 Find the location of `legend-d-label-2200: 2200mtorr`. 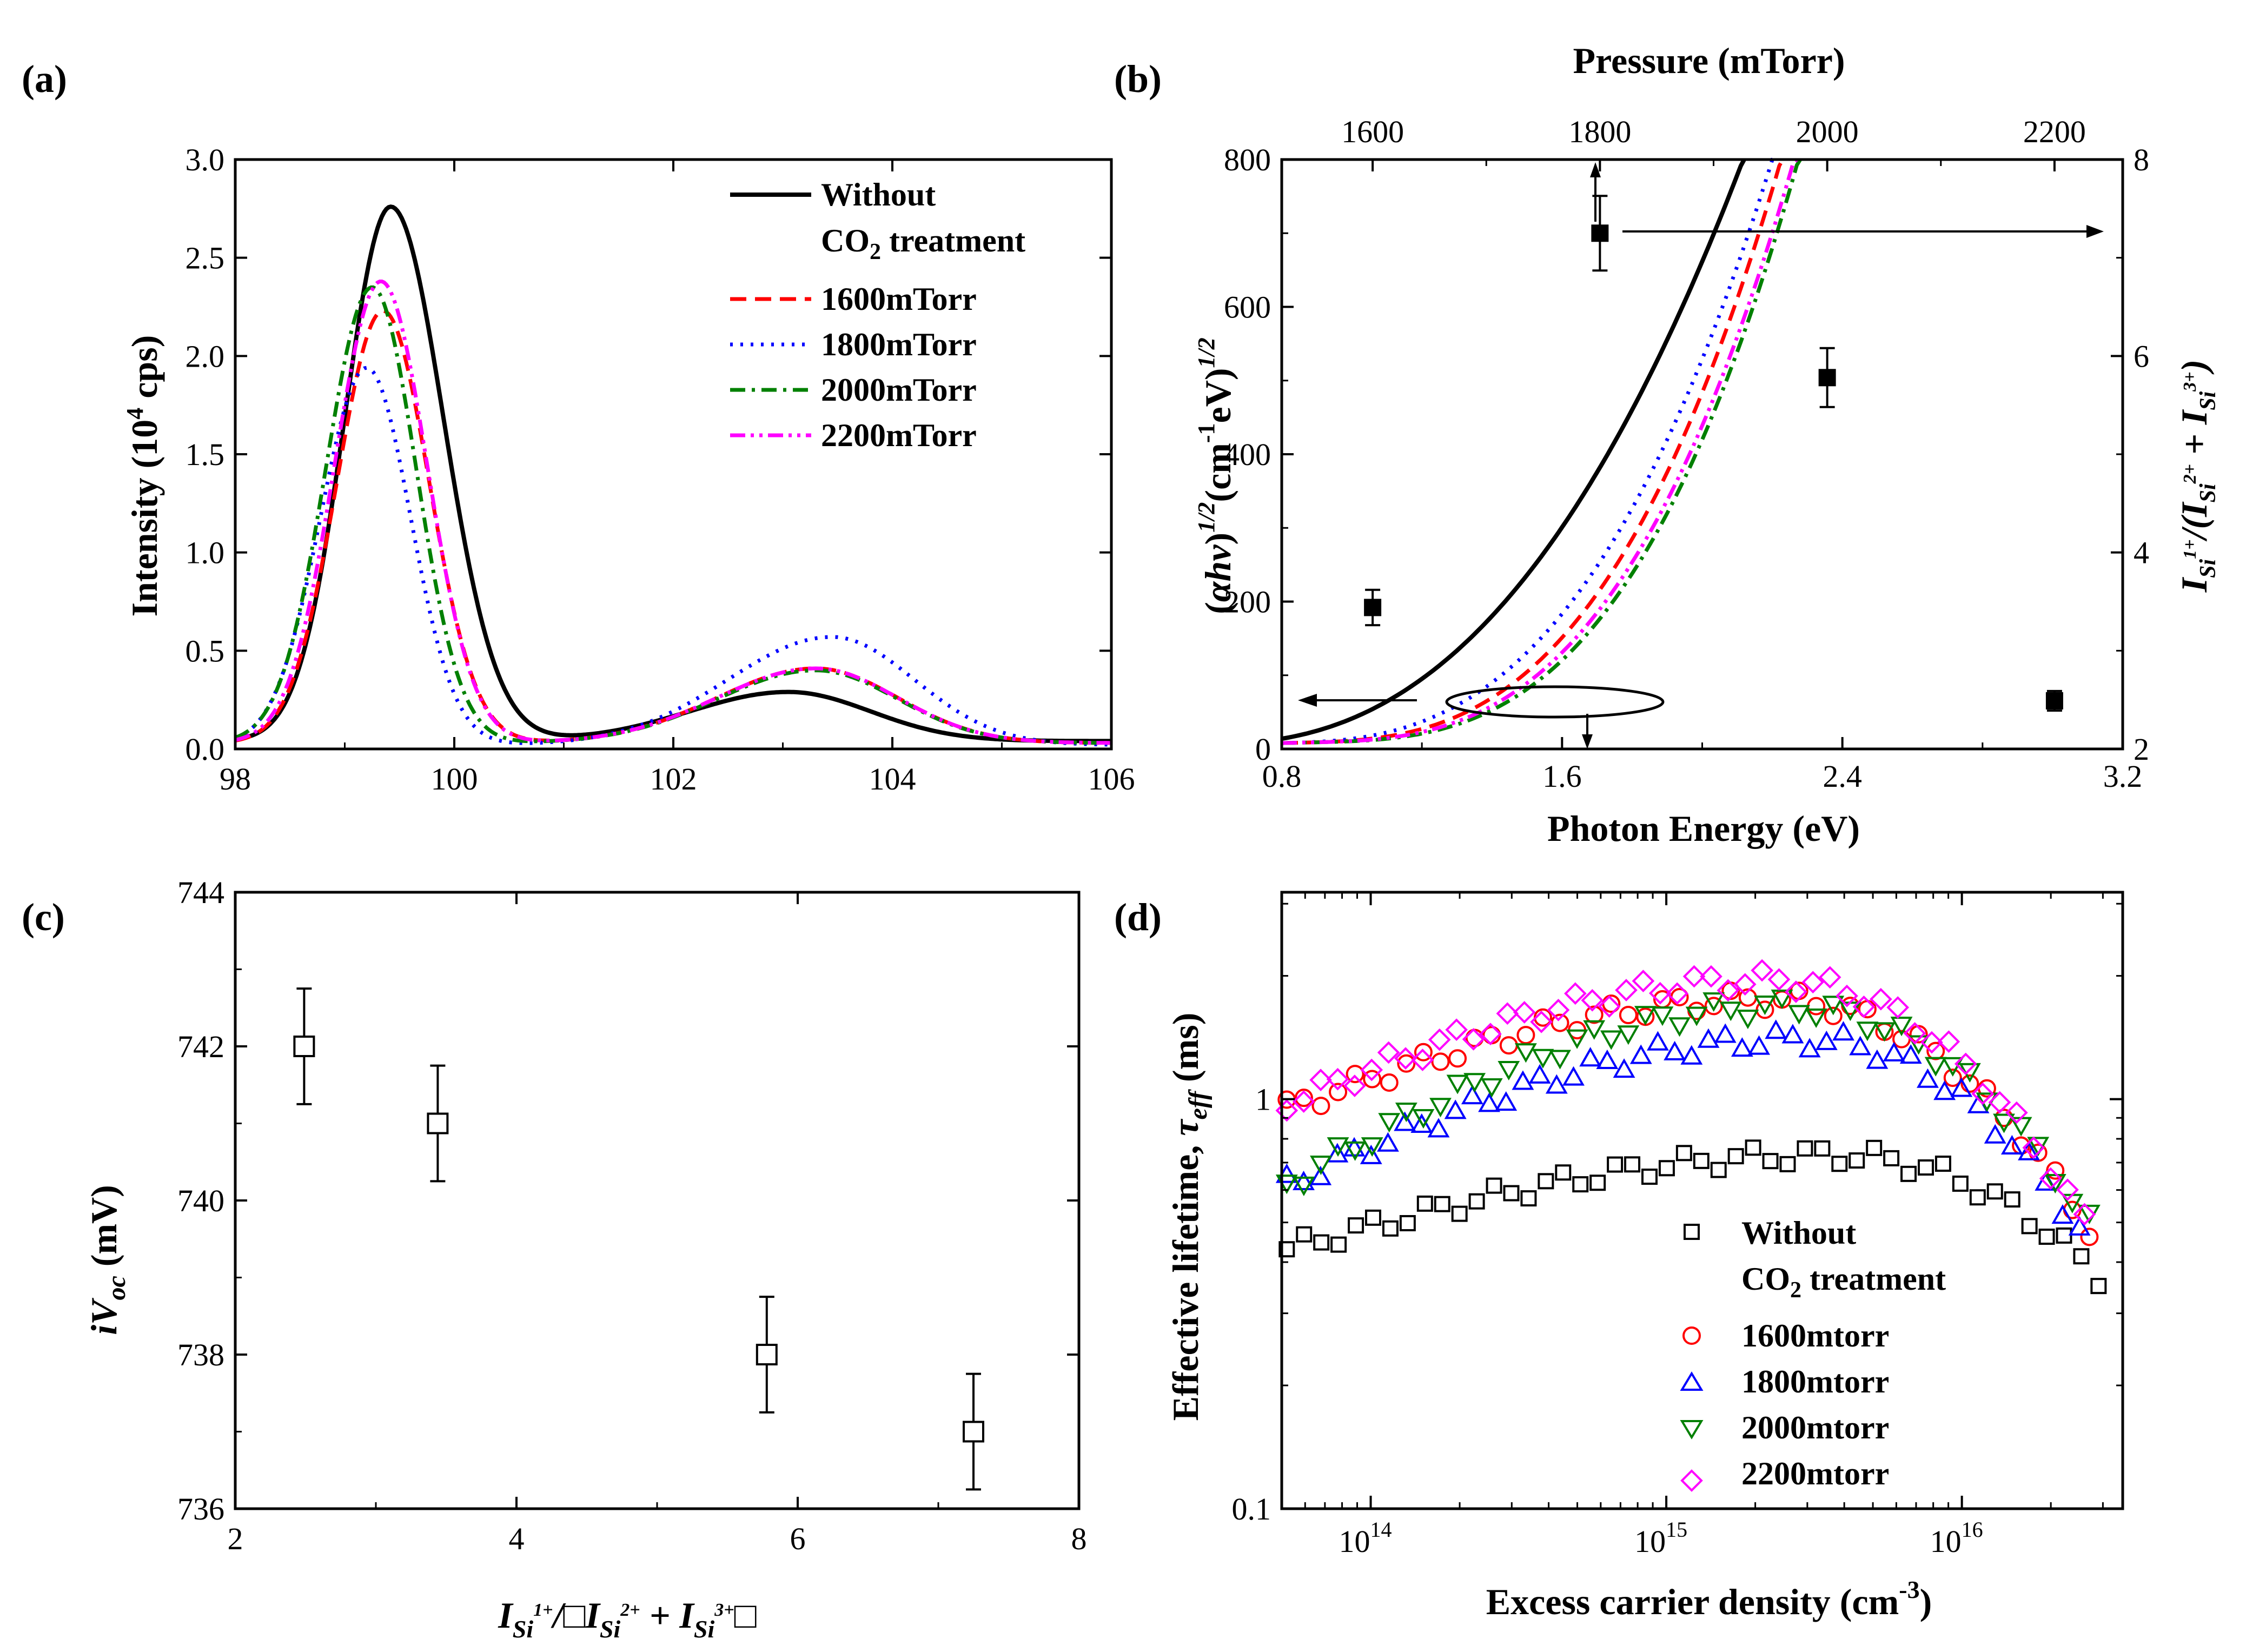

legend-d-label-2200: 2200mtorr is located at coordinates (1815, 1473).